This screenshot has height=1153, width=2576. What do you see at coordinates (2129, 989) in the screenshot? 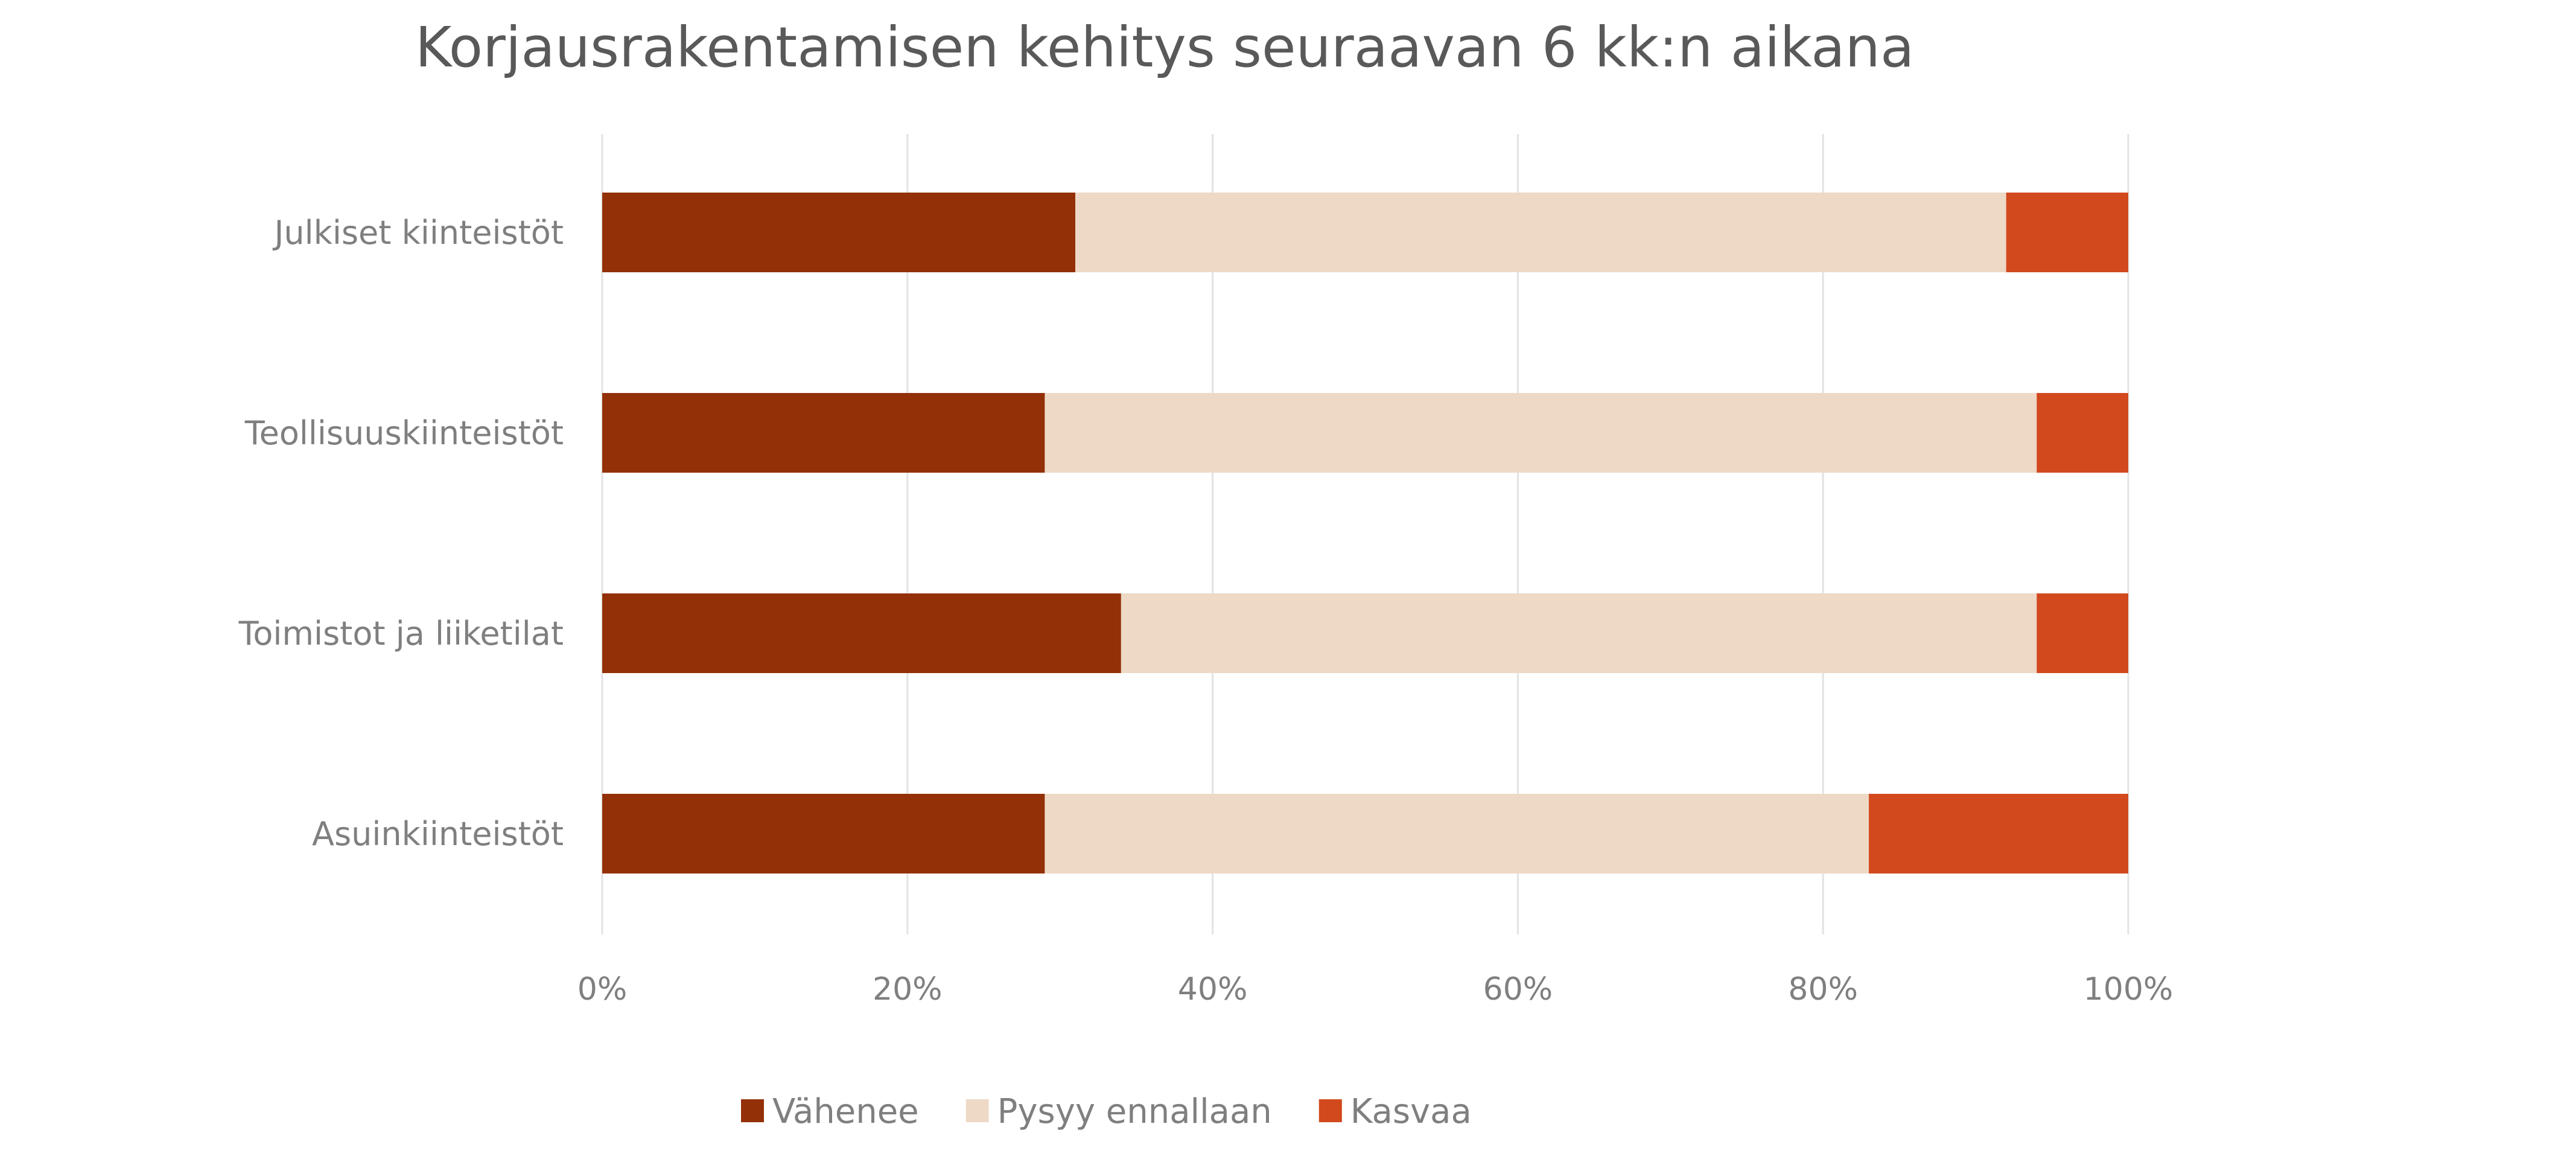
I see `x-tick-label: 100%` at bounding box center [2129, 989].